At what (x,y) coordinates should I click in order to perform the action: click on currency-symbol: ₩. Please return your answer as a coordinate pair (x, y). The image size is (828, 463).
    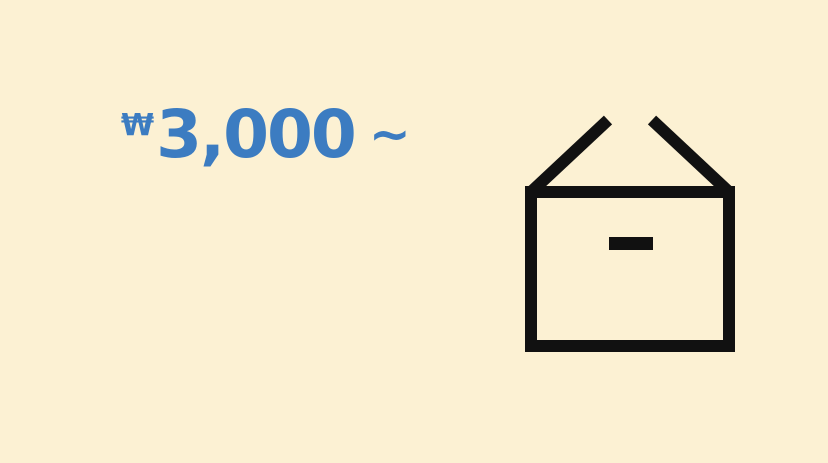
    Looking at the image, I should click on (138, 125).